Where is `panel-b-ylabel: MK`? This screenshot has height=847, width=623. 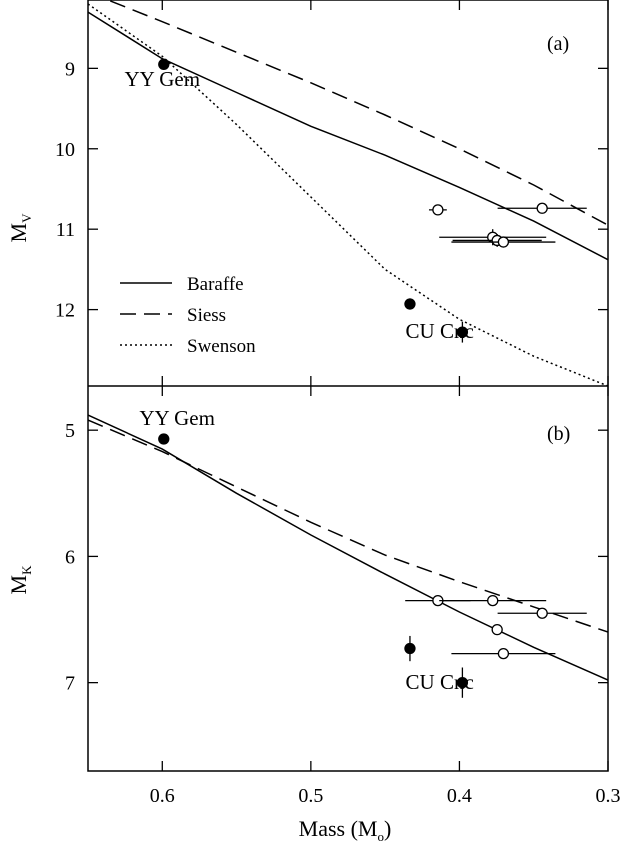
panel-b-ylabel: MK is located at coordinates (20, 580).